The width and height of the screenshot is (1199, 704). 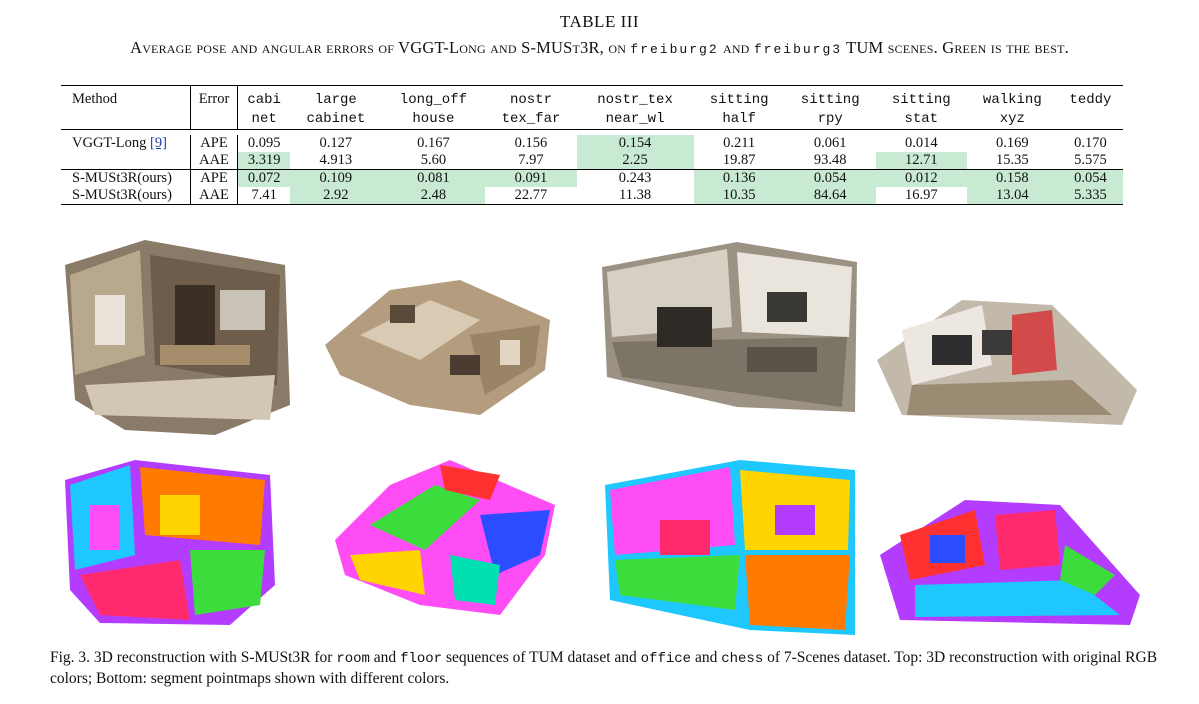 I want to click on table-cell: 0.167, so click(x=433, y=143).